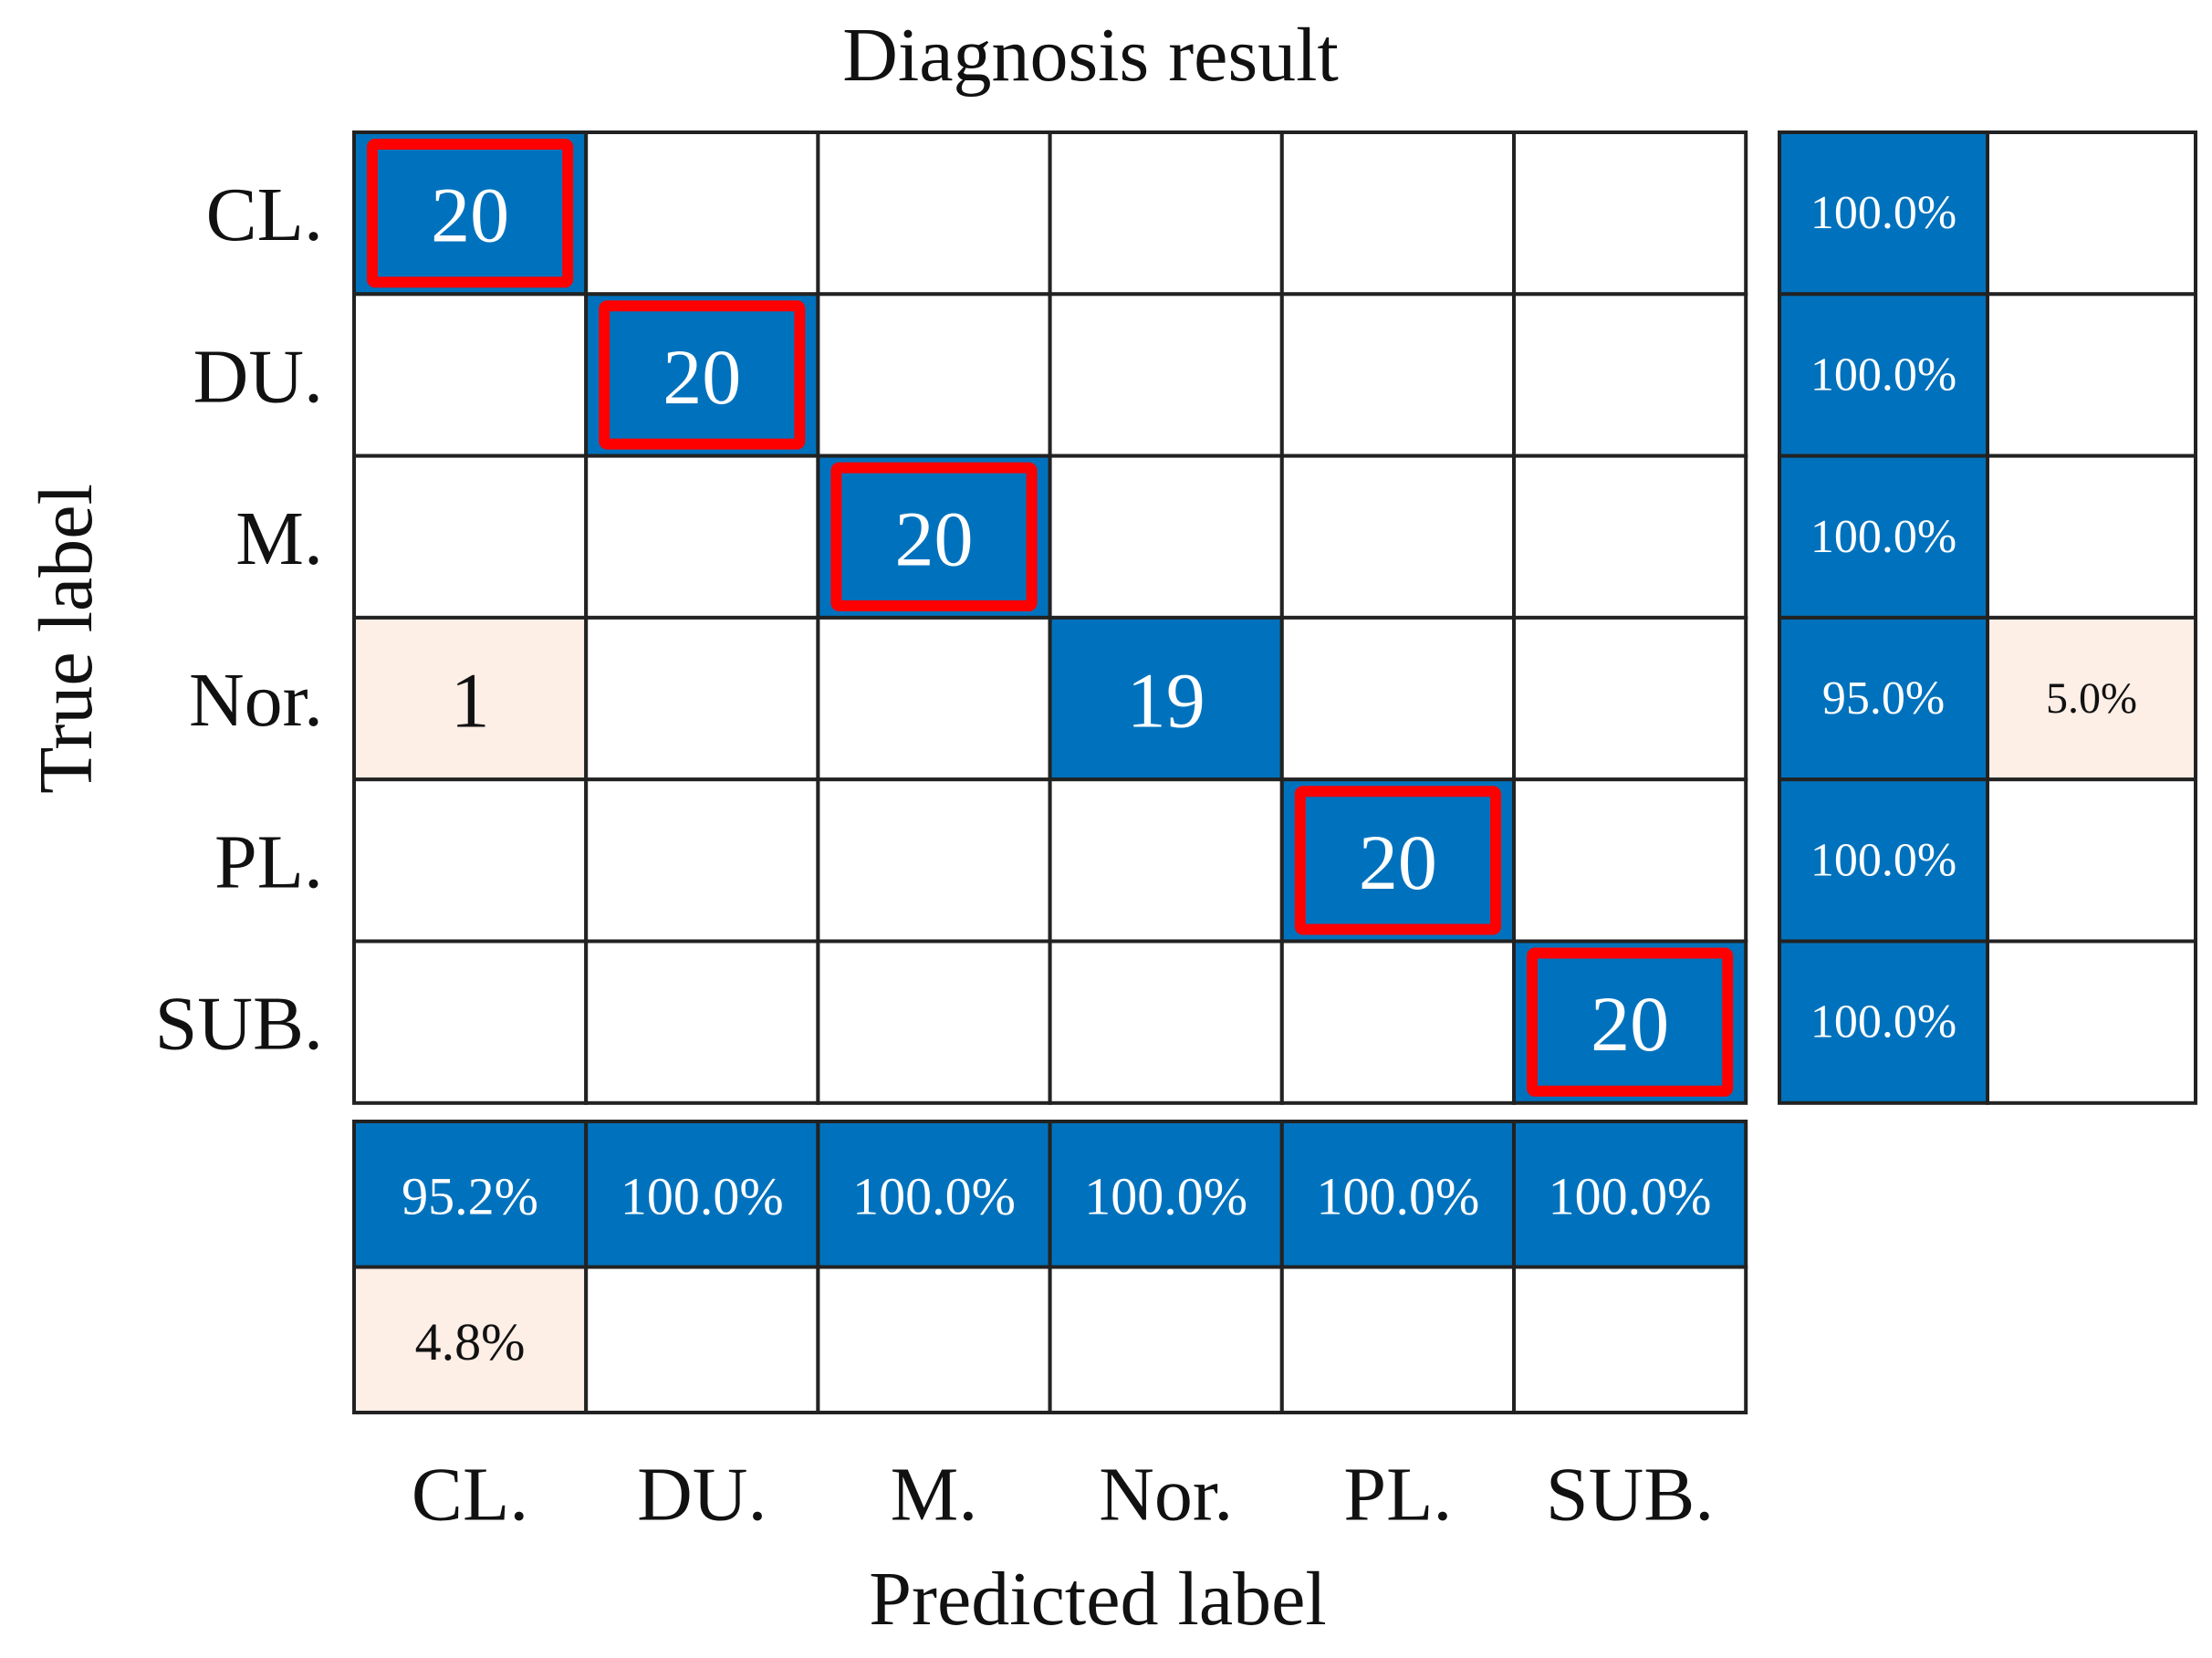 The height and width of the screenshot is (1658, 2212). I want to click on y-tick-label: CL., so click(264, 214).